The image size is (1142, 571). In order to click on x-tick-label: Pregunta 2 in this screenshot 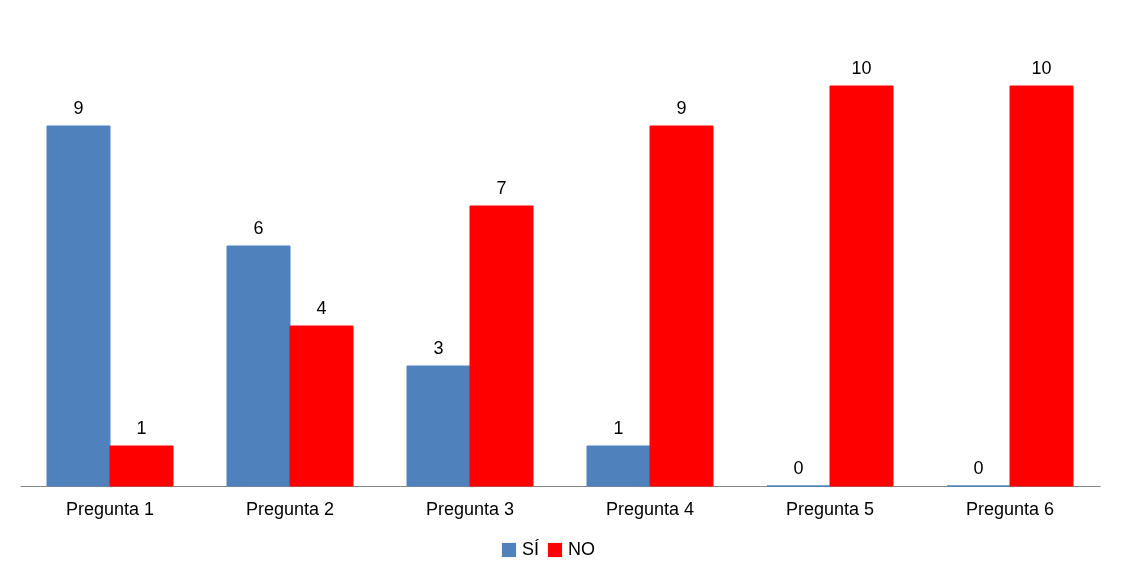, I will do `click(290, 508)`.